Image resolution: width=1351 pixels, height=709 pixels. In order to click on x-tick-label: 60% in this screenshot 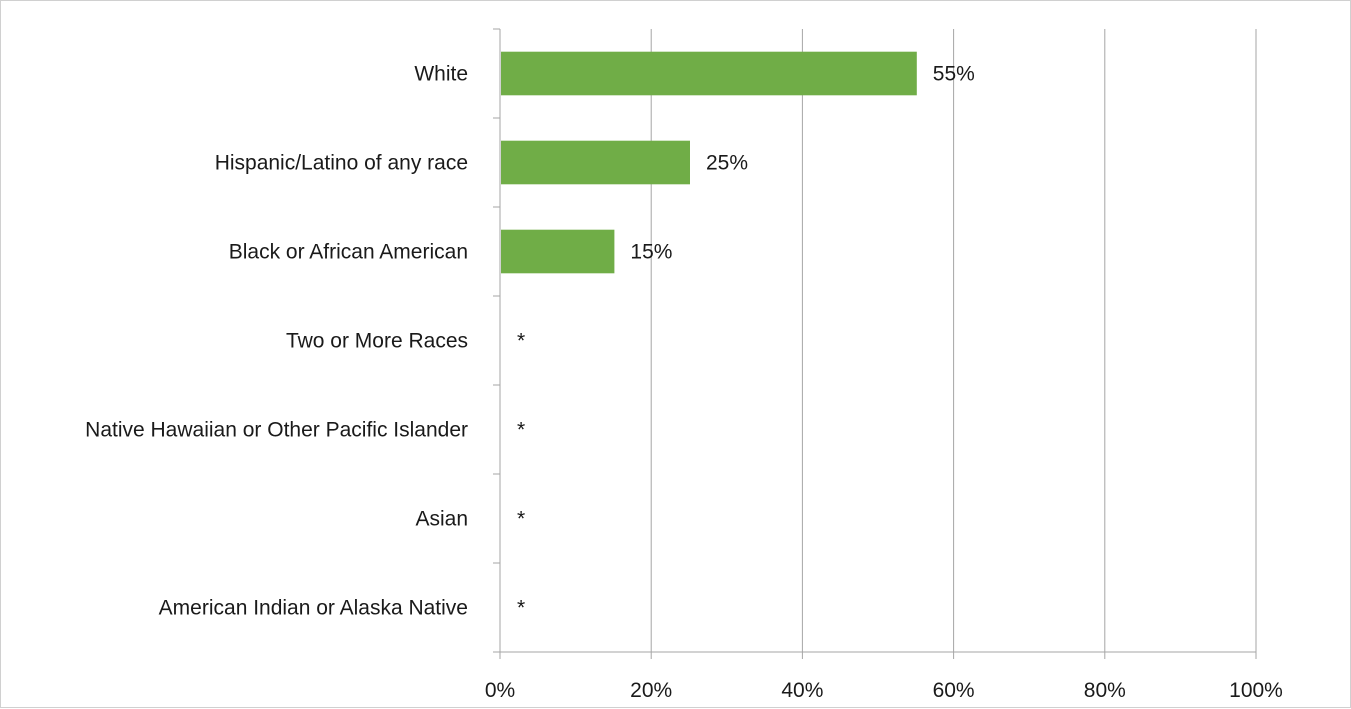, I will do `click(954, 690)`.